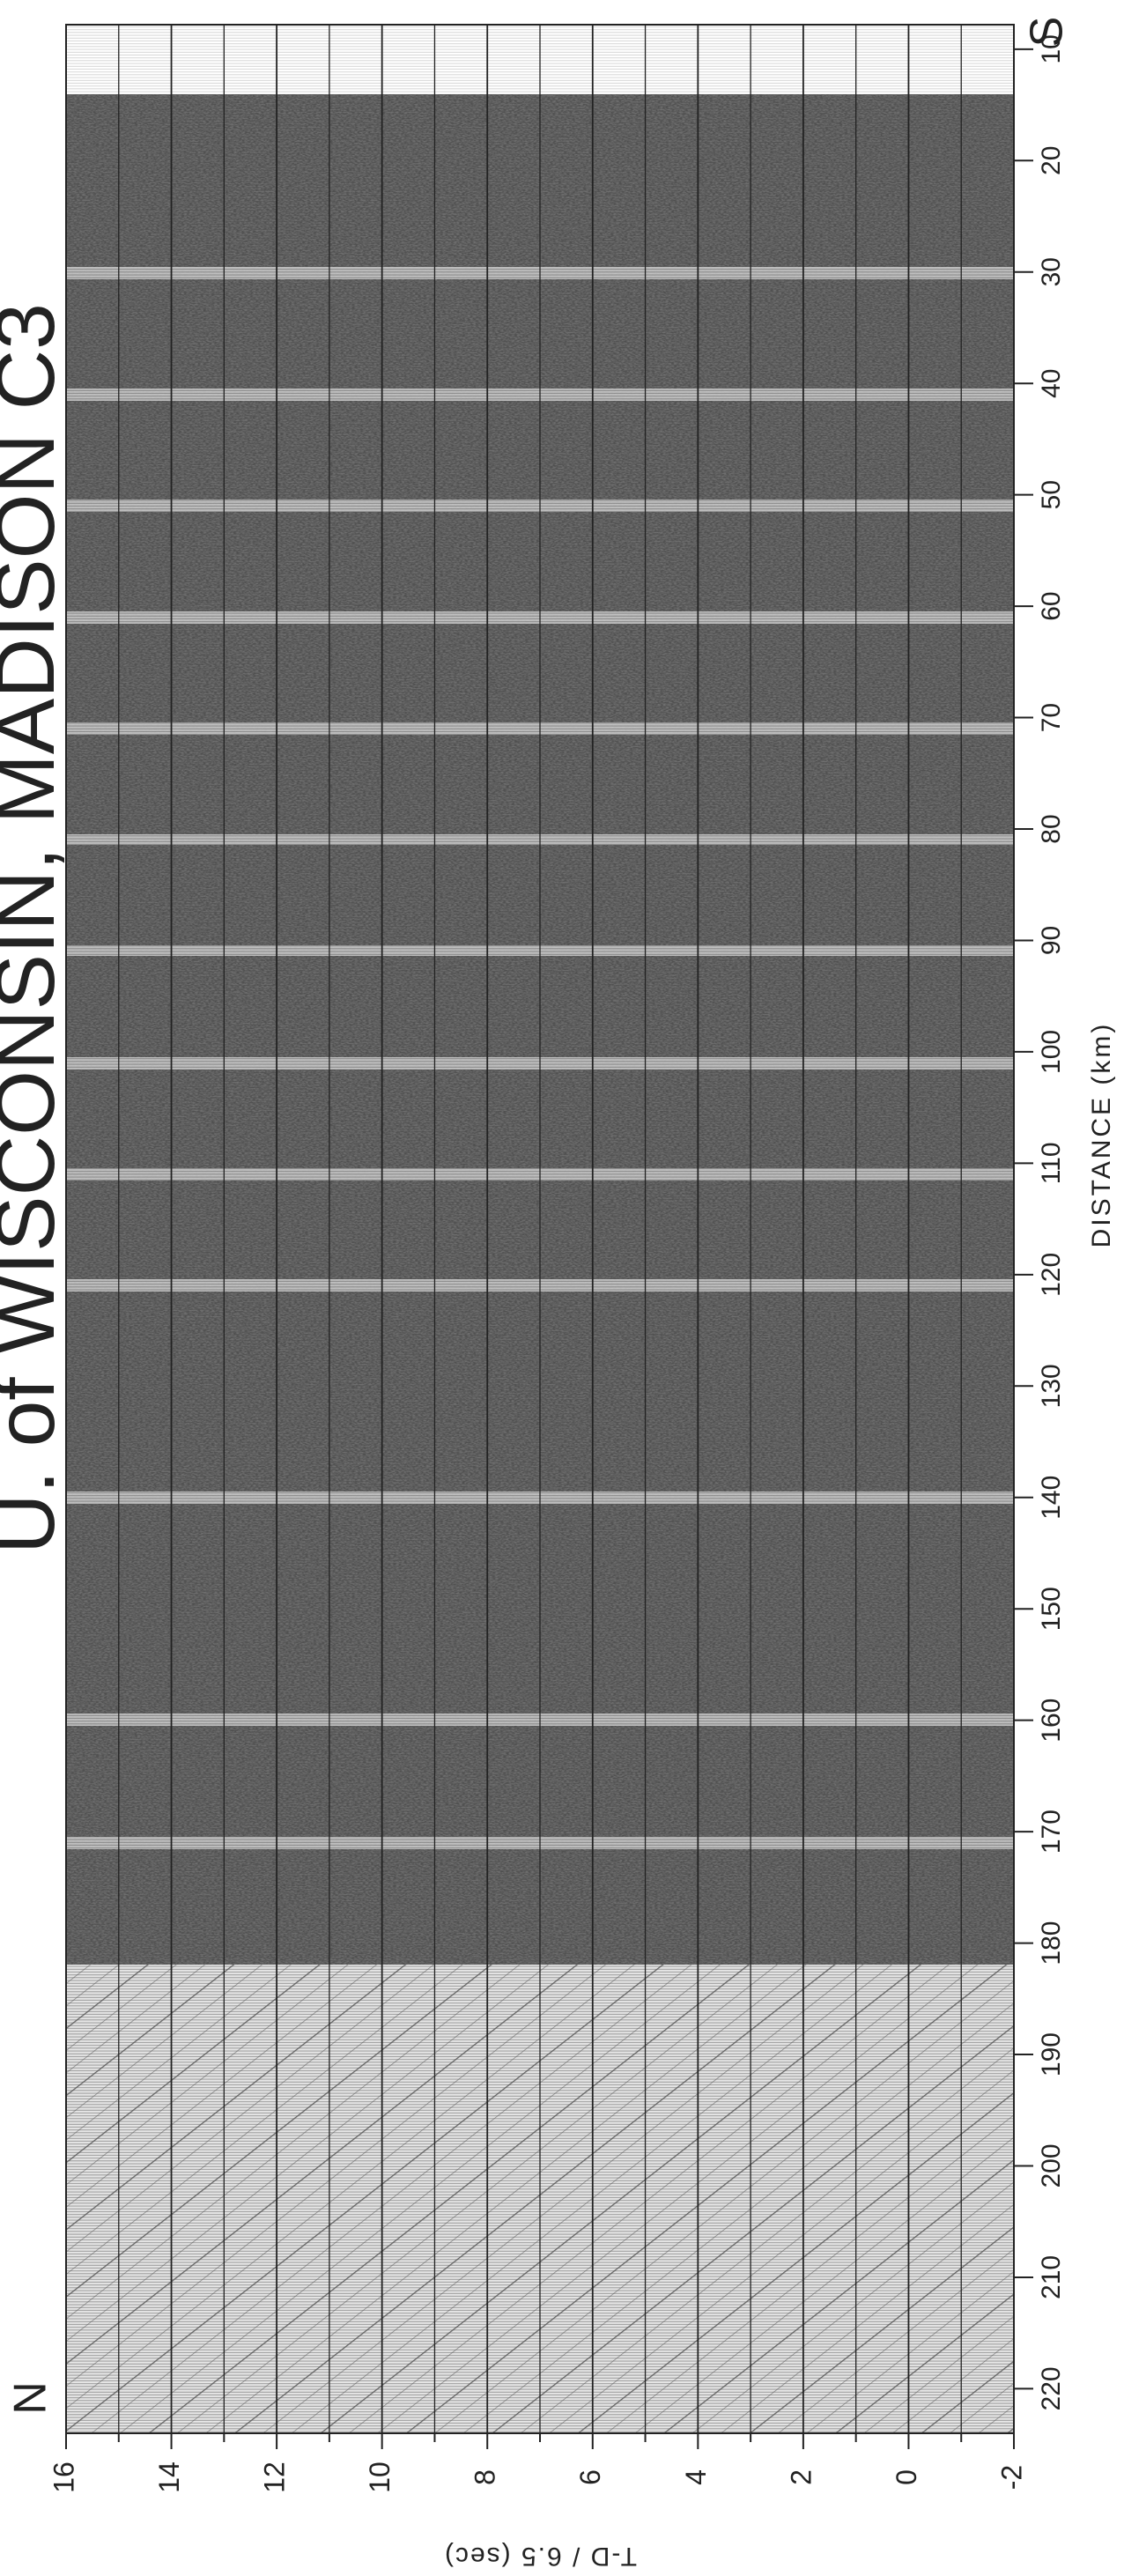  I want to click on x-tick-label: 80, so click(1051, 828).